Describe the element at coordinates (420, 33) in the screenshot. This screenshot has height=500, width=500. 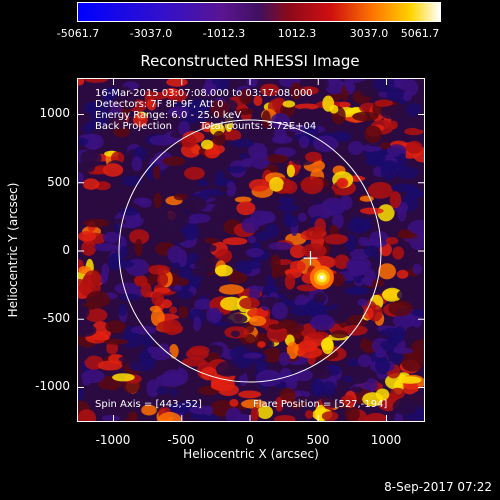
I see `colorbar-tick: 5061.7` at that location.